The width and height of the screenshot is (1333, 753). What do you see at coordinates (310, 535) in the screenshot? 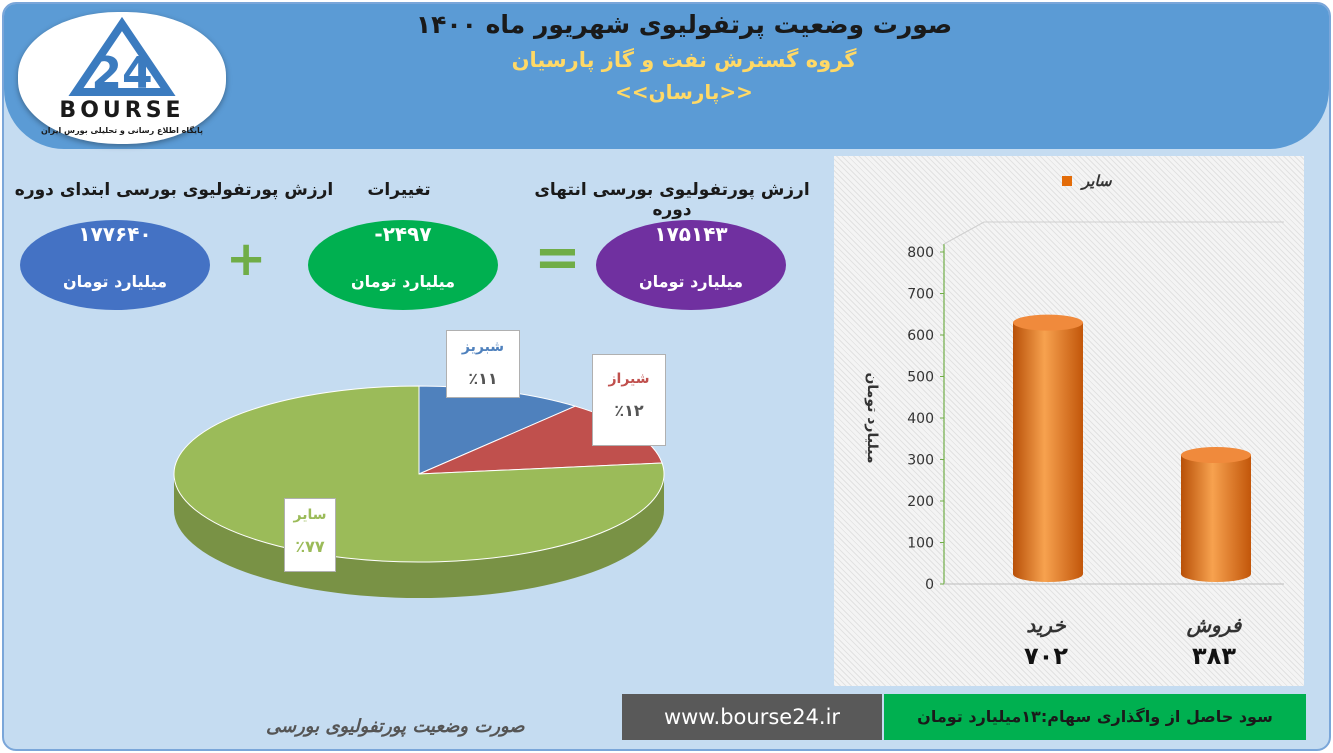
I see `pie-label-sayer: سایر ٪۷۷` at bounding box center [310, 535].